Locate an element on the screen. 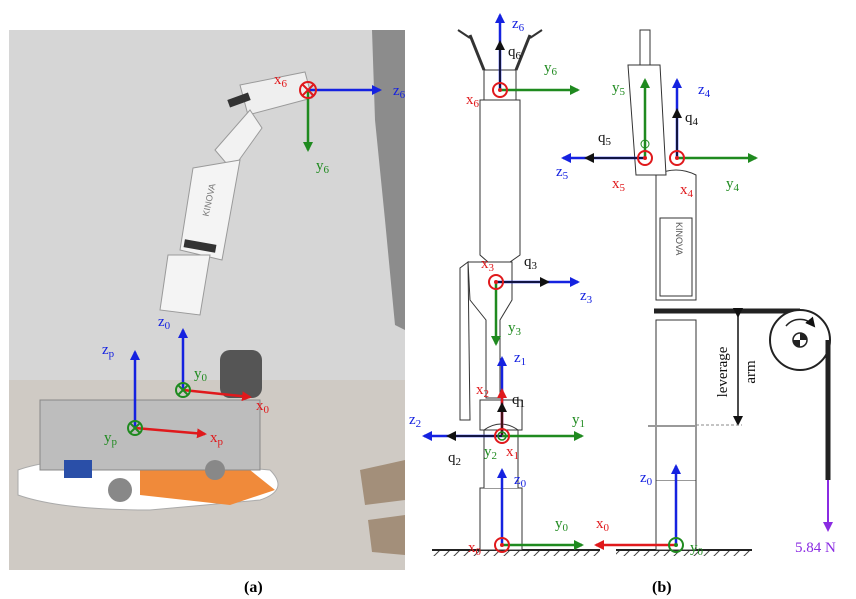 The image size is (856, 599). frame-0-front: z0 y0 x0 is located at coordinates (526, 513).